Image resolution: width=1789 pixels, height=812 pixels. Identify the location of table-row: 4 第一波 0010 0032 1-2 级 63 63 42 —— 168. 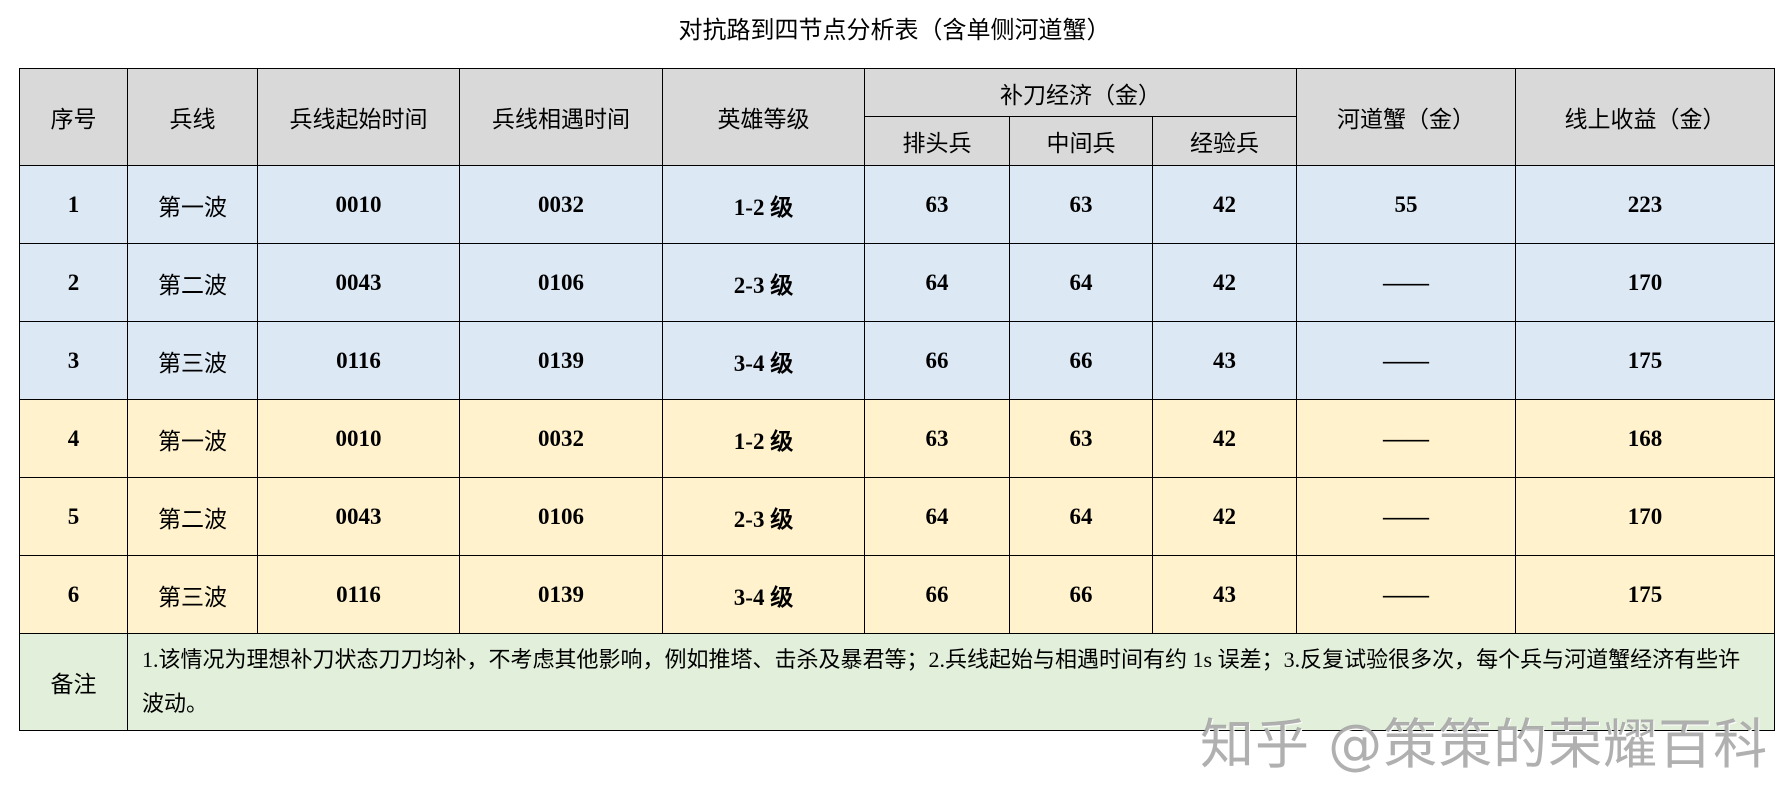
(897, 438).